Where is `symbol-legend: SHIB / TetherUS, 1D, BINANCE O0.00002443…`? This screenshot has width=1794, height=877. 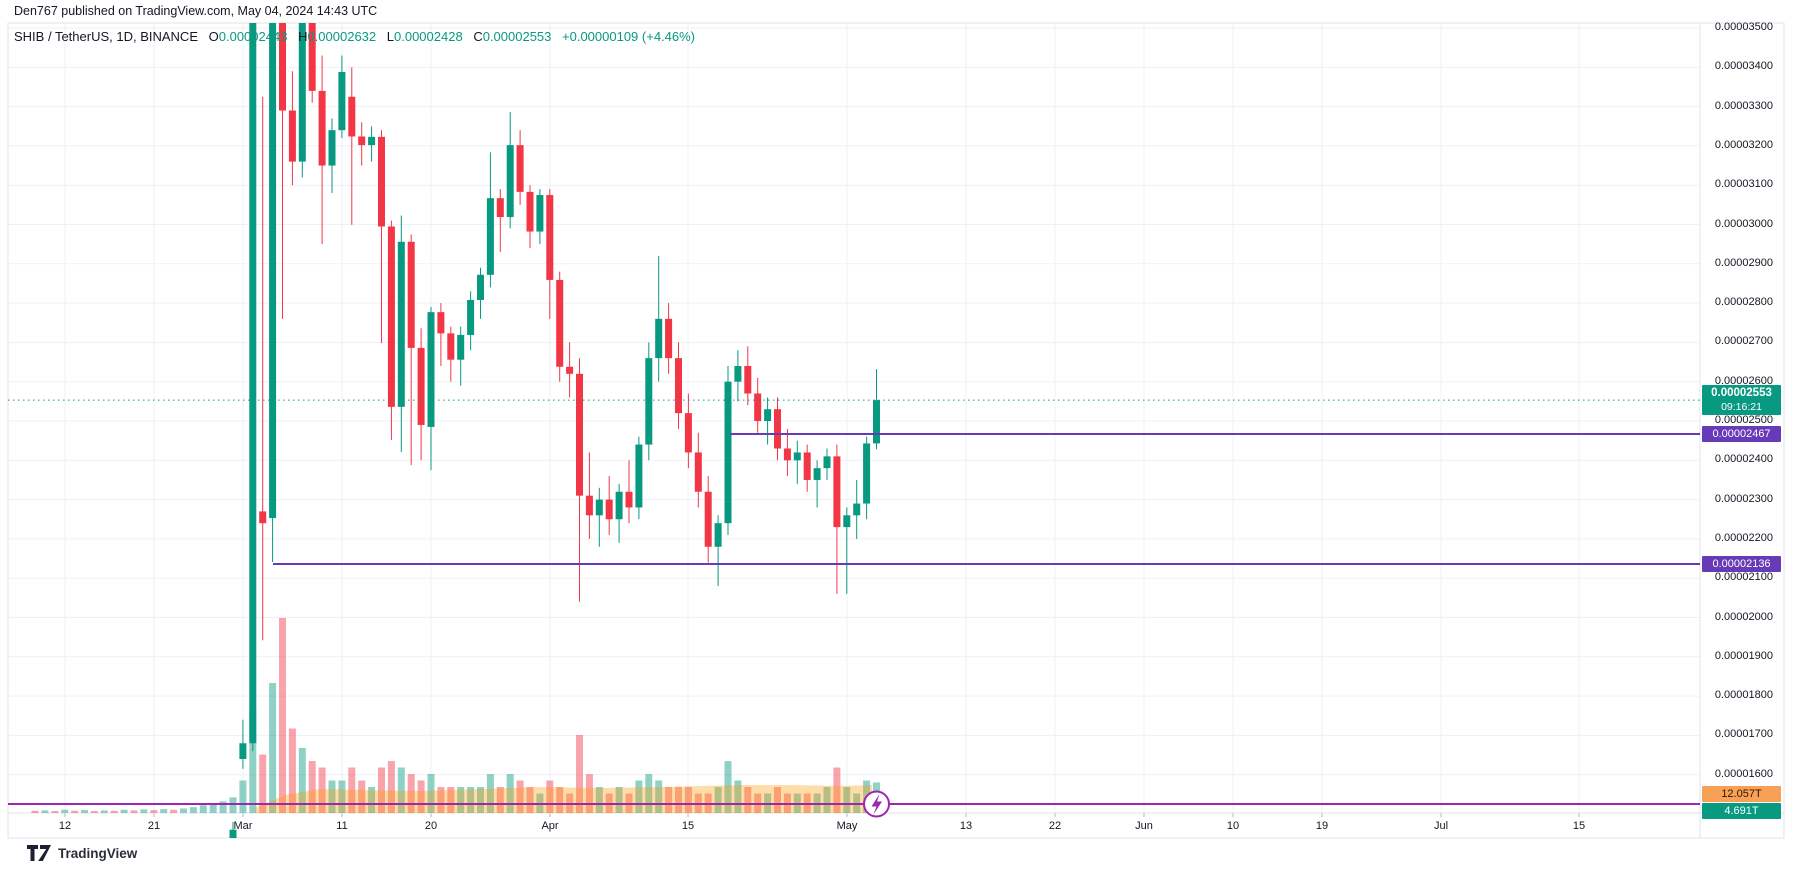 symbol-legend: SHIB / TetherUS, 1D, BINANCE O0.00002443… is located at coordinates (354, 36).